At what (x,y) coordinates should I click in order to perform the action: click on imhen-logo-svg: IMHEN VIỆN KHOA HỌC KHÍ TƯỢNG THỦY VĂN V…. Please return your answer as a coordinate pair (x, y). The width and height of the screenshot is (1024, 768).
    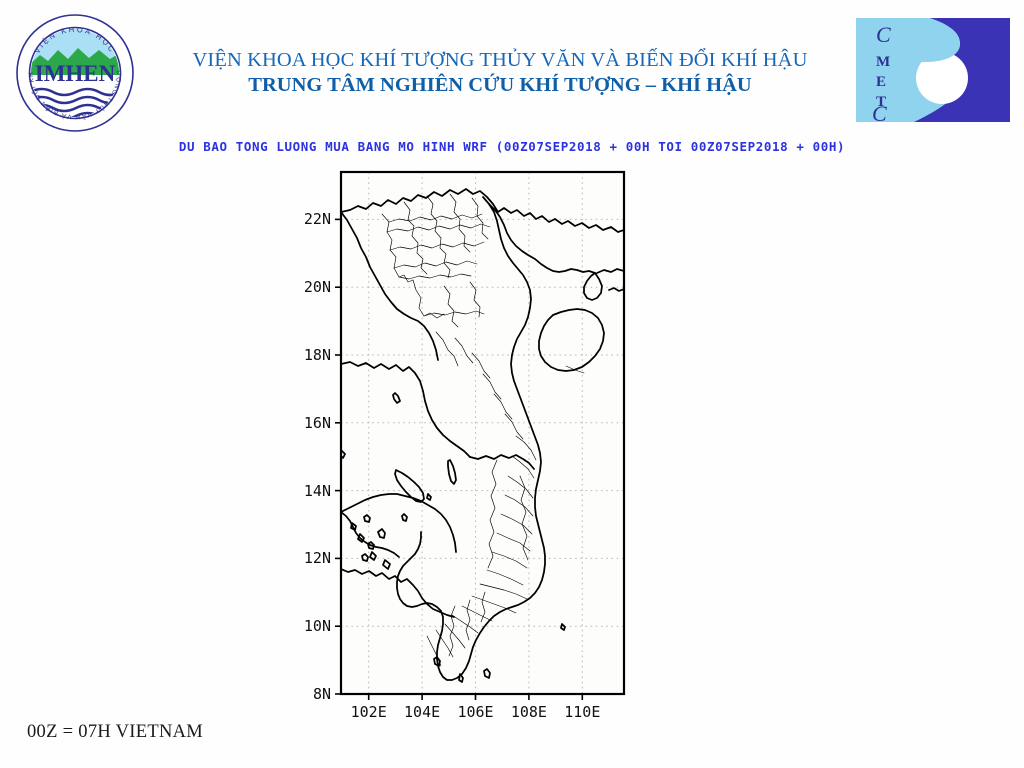
    Looking at the image, I should click on (72, 68).